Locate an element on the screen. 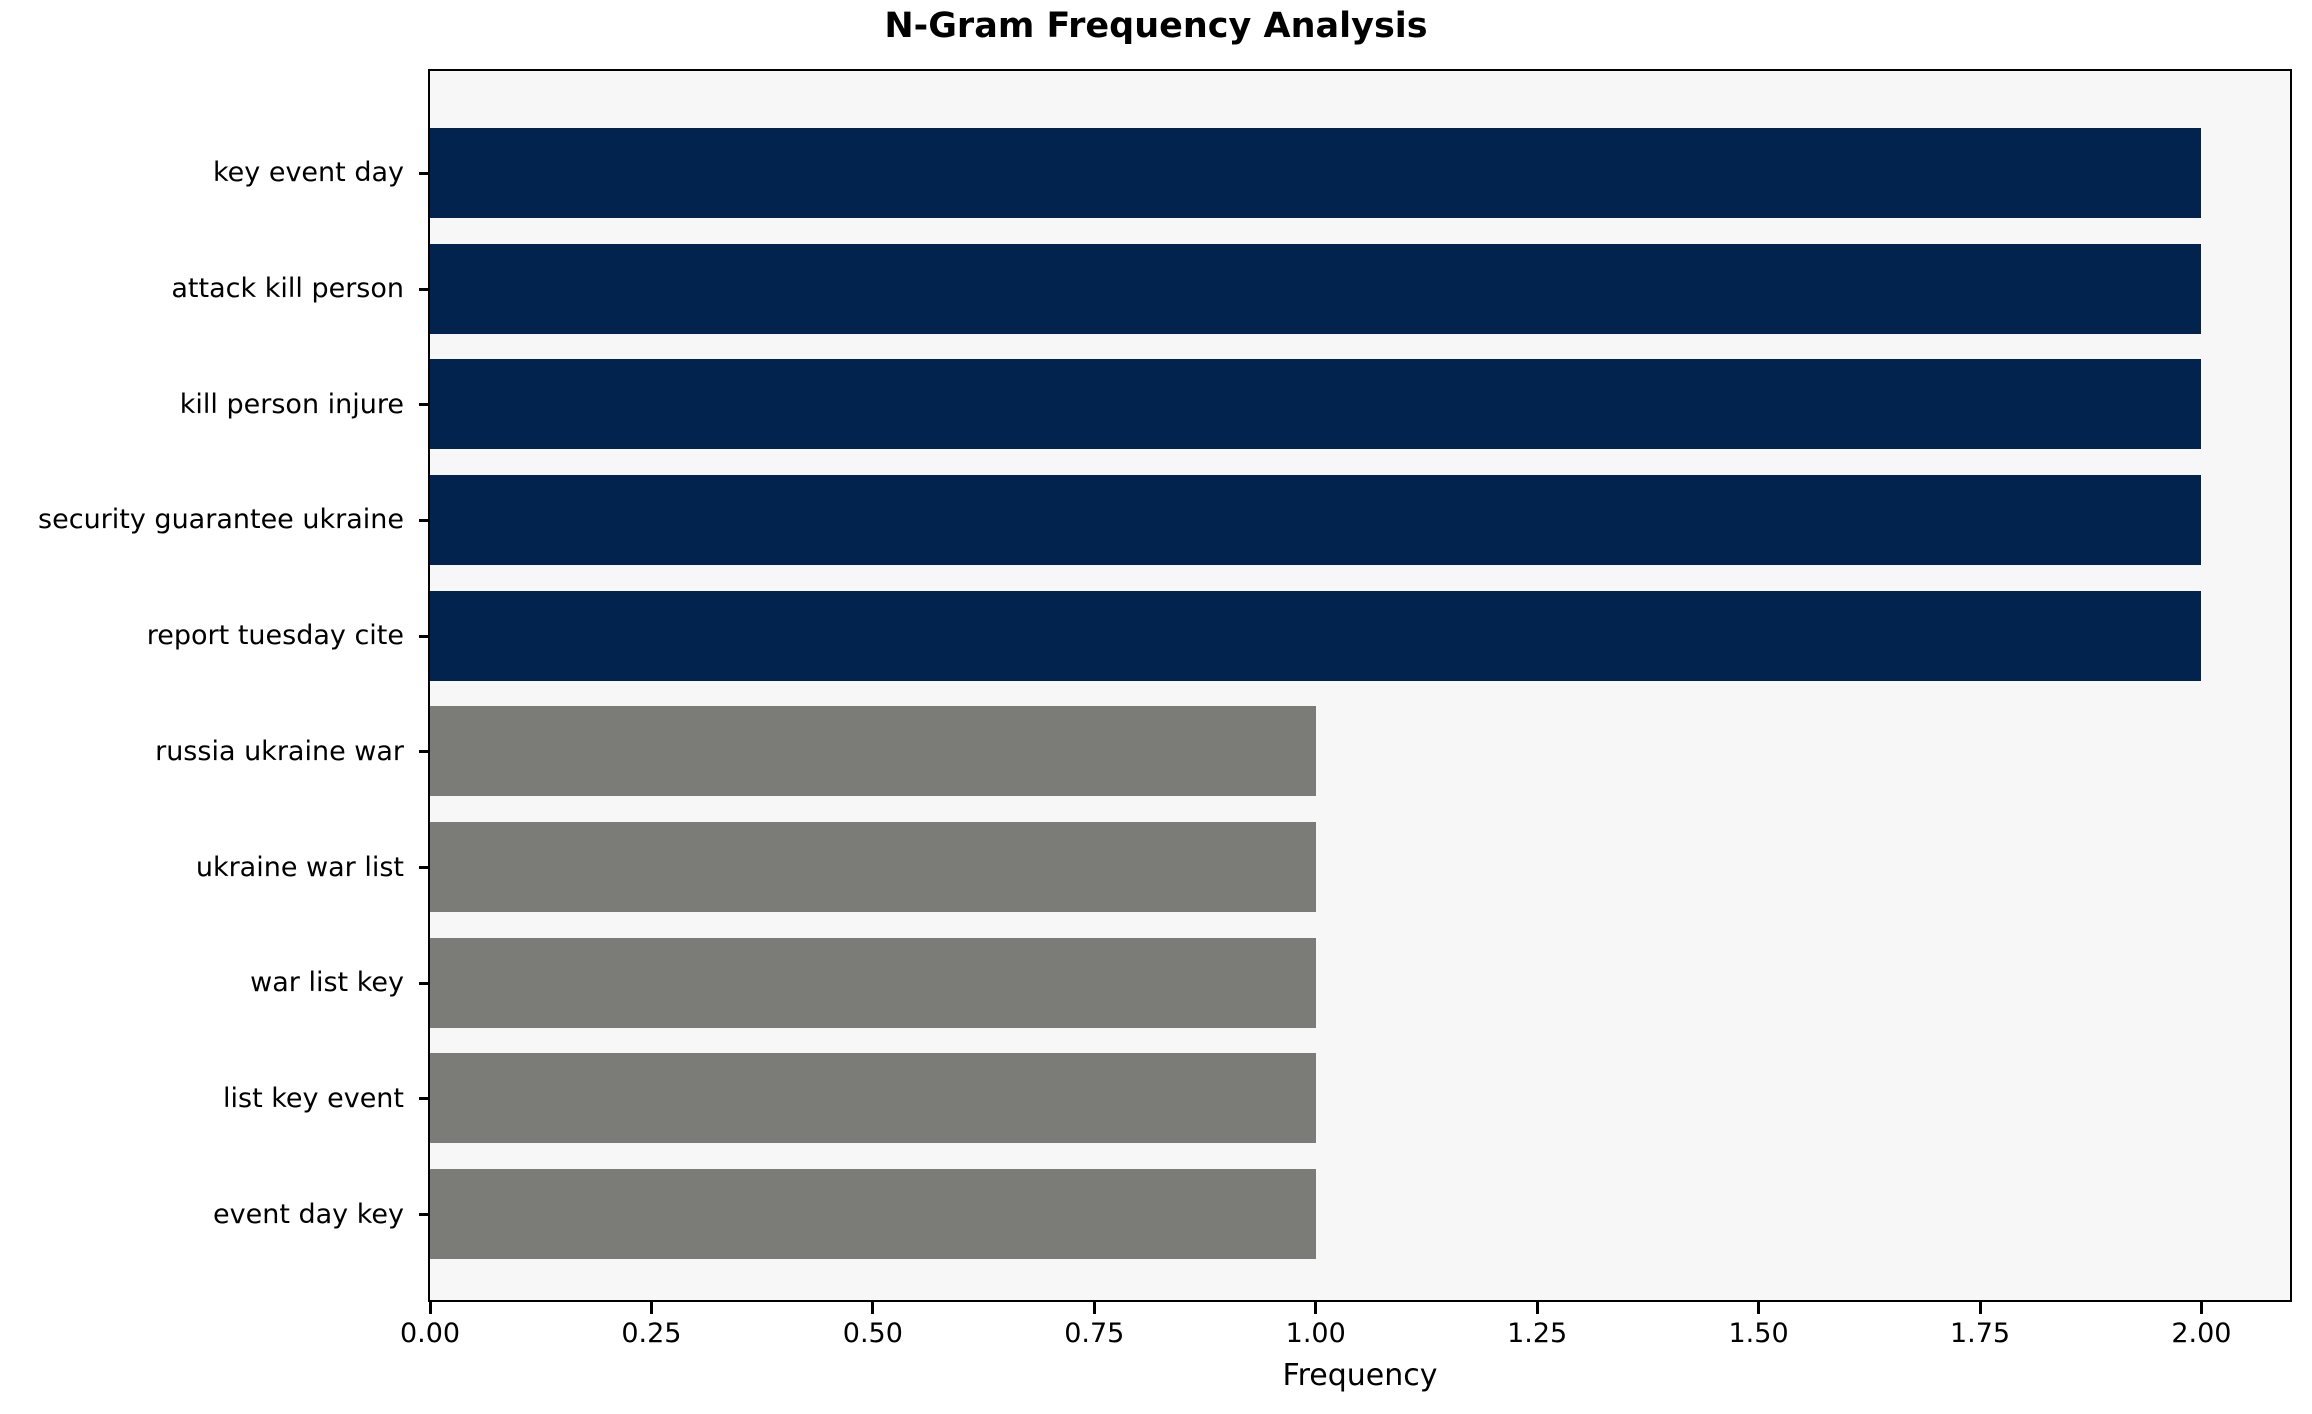 This screenshot has height=1414, width=2312. y-tick-label: security guarantee ukraine is located at coordinates (221, 520).